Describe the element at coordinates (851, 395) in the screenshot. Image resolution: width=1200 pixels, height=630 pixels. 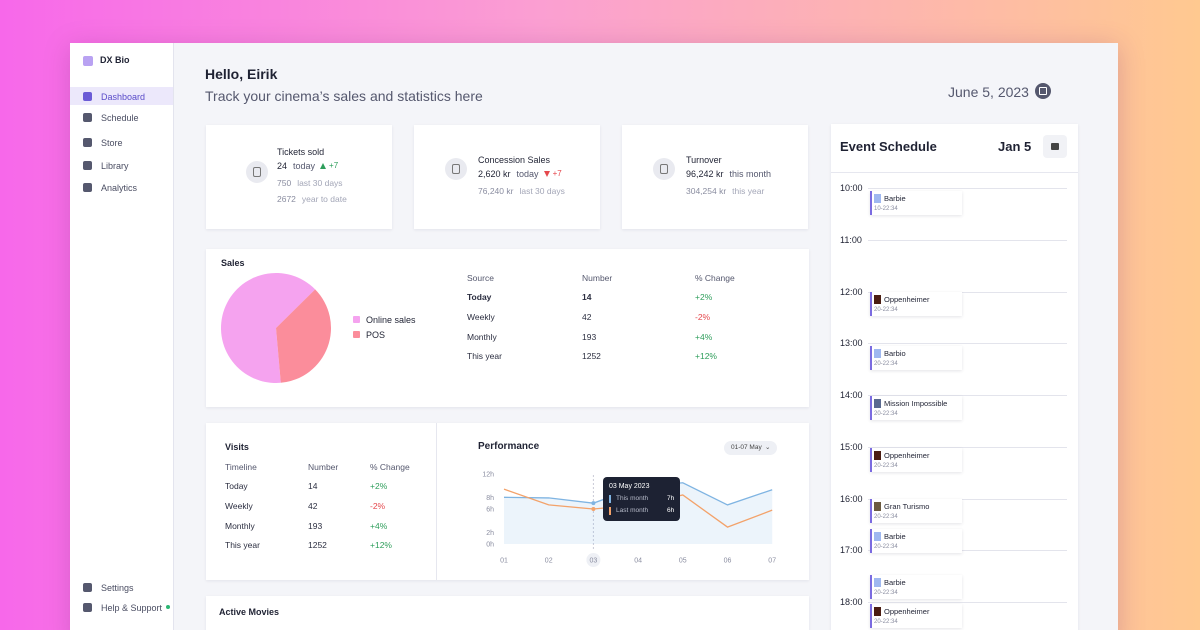
I see `time-label: 14:00` at that location.